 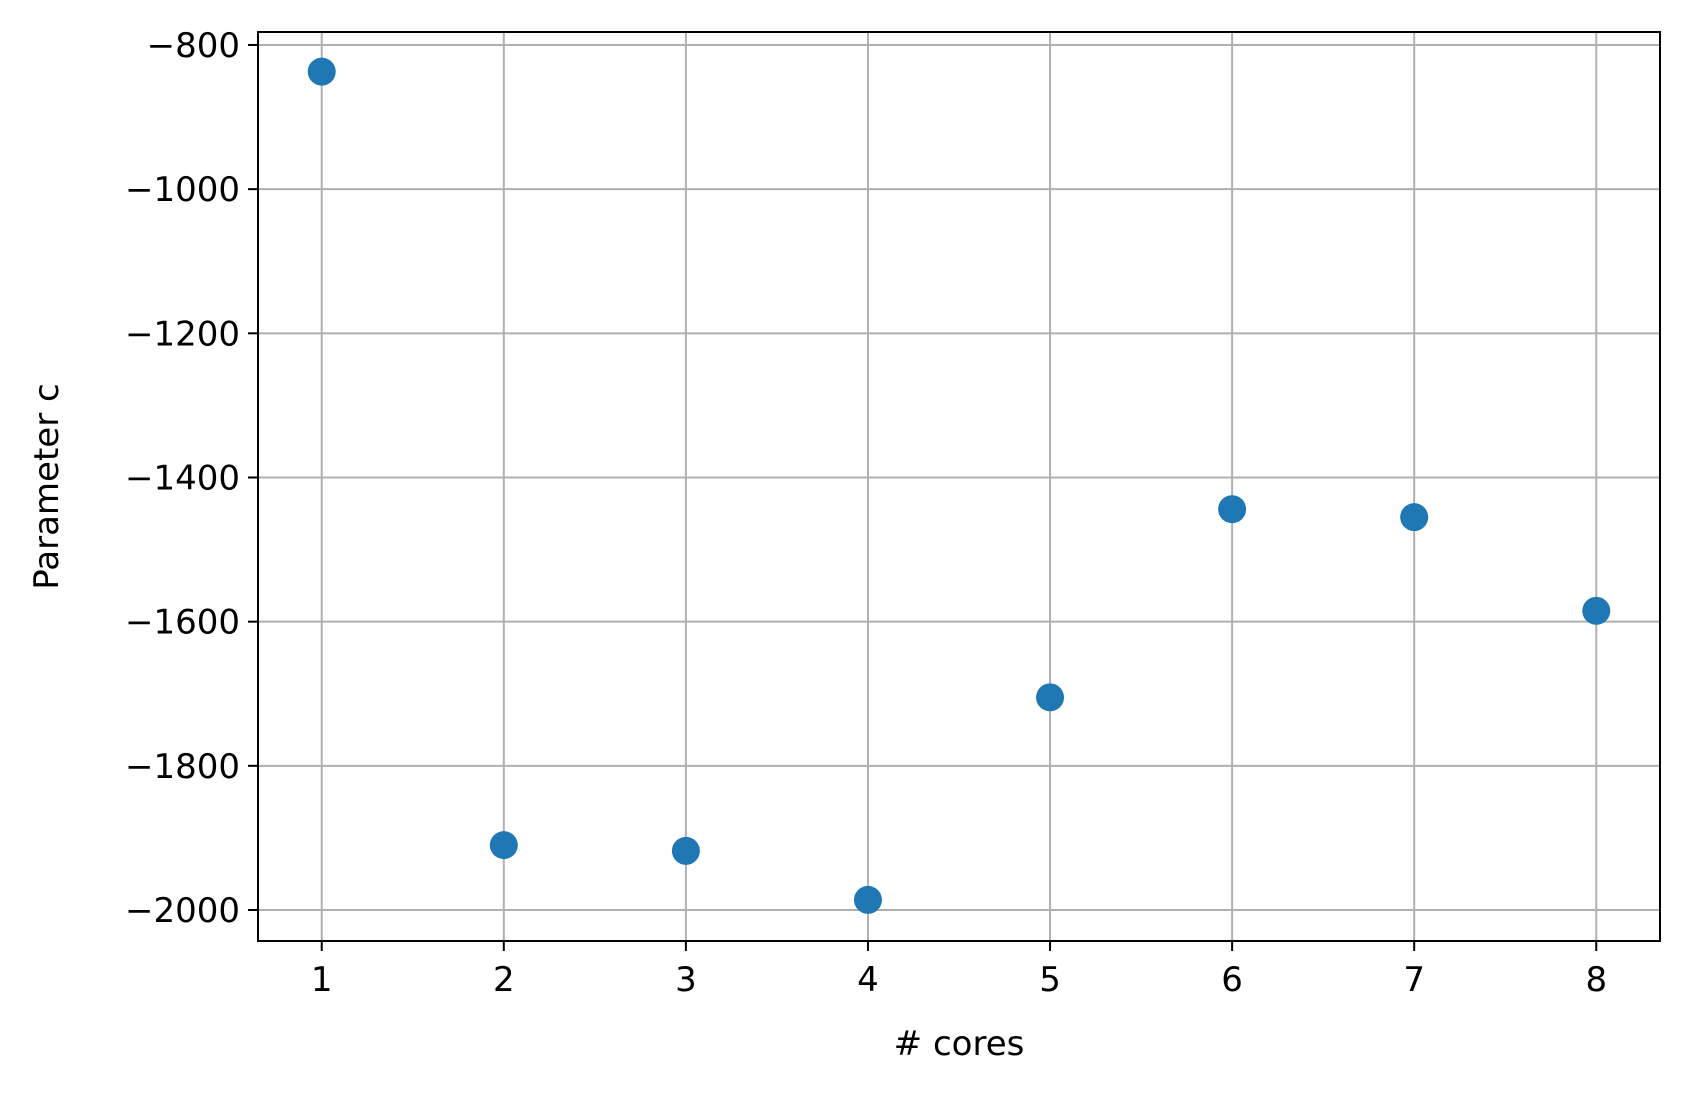 What do you see at coordinates (182, 623) in the screenshot?
I see `y-tick-label: −1600` at bounding box center [182, 623].